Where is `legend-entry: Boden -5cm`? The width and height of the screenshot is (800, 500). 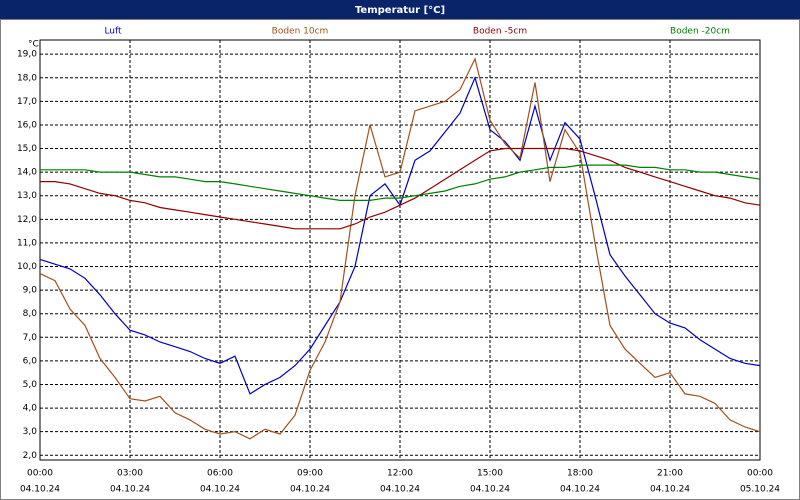 legend-entry: Boden -5cm is located at coordinates (500, 32).